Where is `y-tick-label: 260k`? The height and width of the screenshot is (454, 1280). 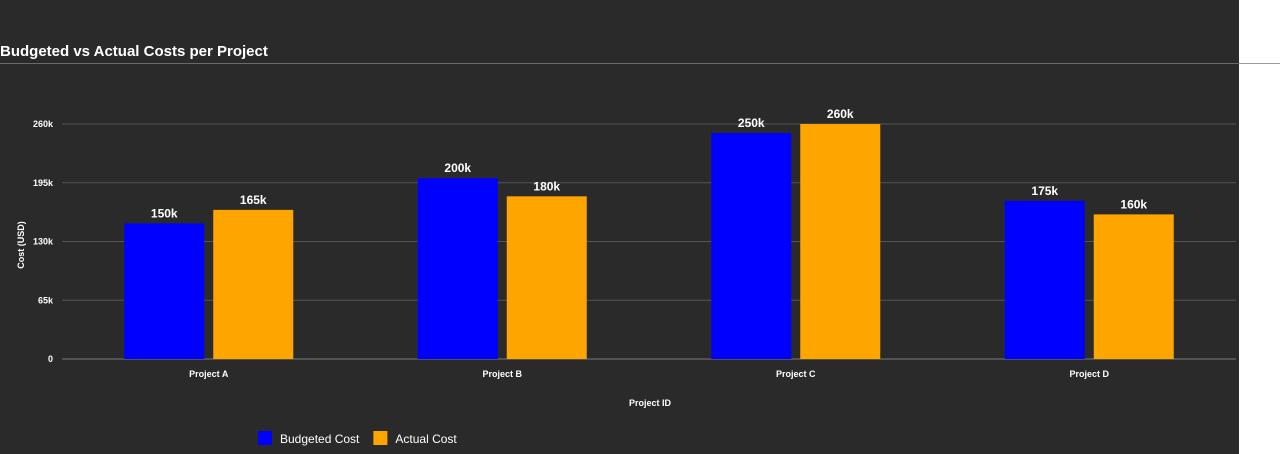
y-tick-label: 260k is located at coordinates (43, 124).